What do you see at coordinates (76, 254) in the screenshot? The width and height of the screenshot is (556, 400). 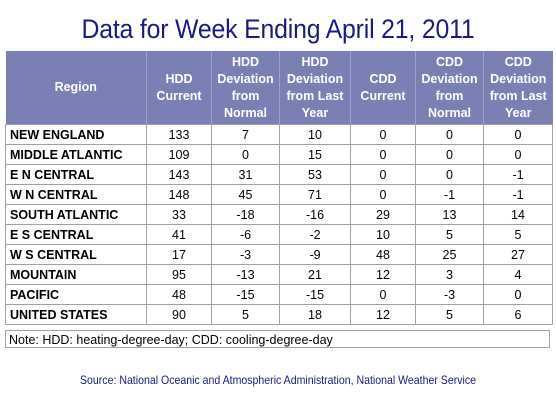 I see `region-cell: W S CENTRAL` at bounding box center [76, 254].